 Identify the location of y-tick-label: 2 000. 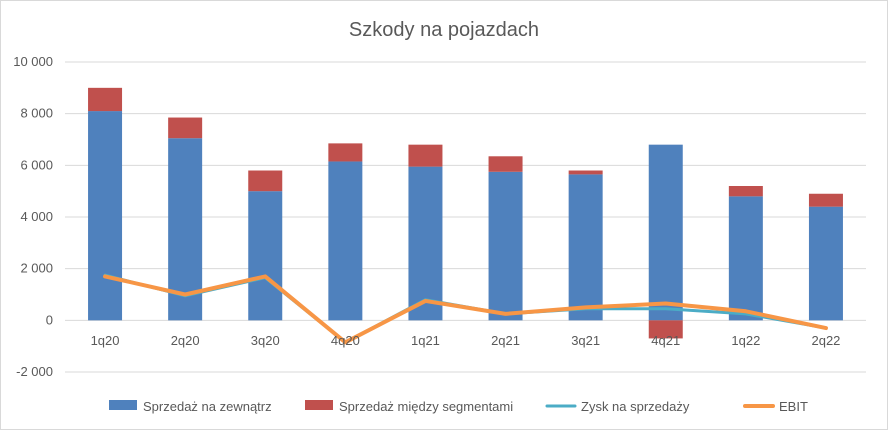
(36, 268).